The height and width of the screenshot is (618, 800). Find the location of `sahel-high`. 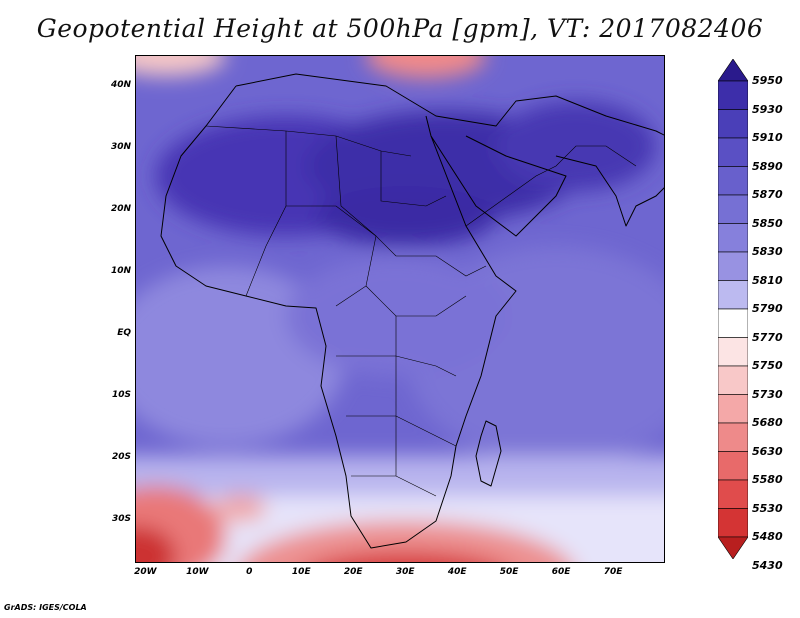

sahel-high is located at coordinates (406, 216).